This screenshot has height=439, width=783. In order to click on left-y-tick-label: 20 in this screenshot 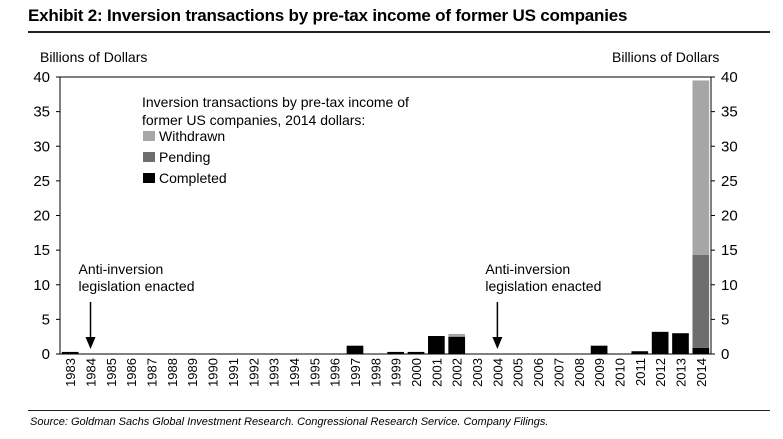, I will do `click(41, 216)`.